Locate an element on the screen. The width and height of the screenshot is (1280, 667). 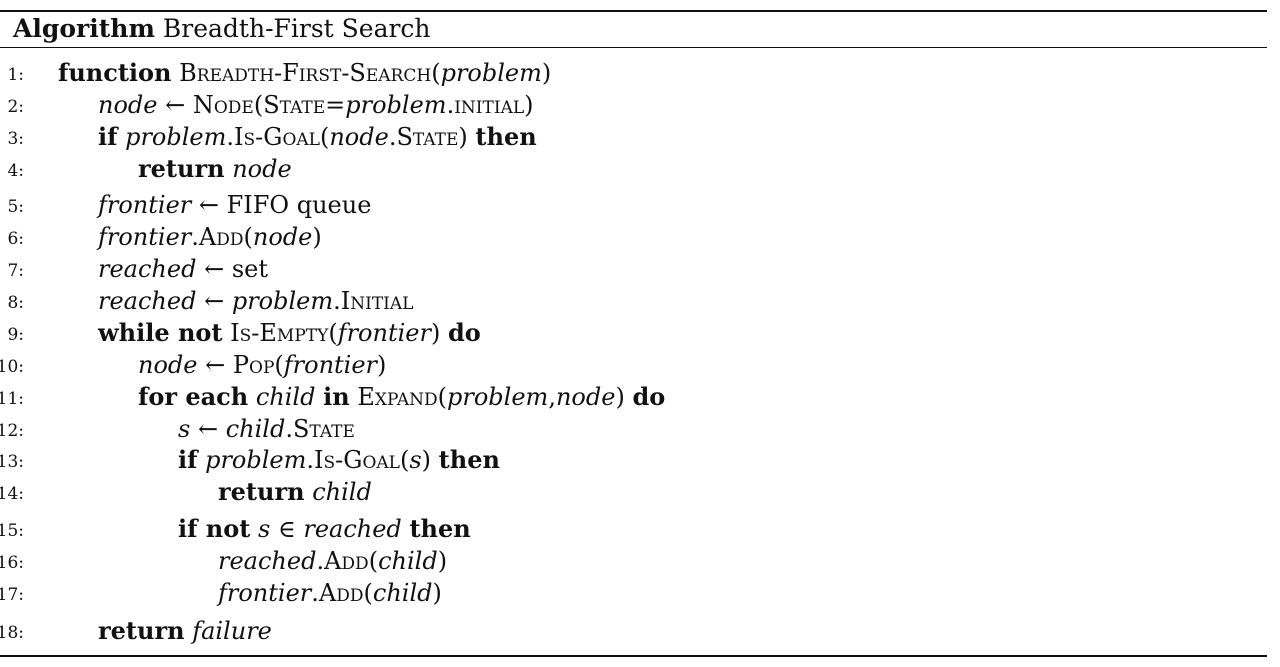
algorithm-line: 18: return failure is located at coordinates (630, 631).